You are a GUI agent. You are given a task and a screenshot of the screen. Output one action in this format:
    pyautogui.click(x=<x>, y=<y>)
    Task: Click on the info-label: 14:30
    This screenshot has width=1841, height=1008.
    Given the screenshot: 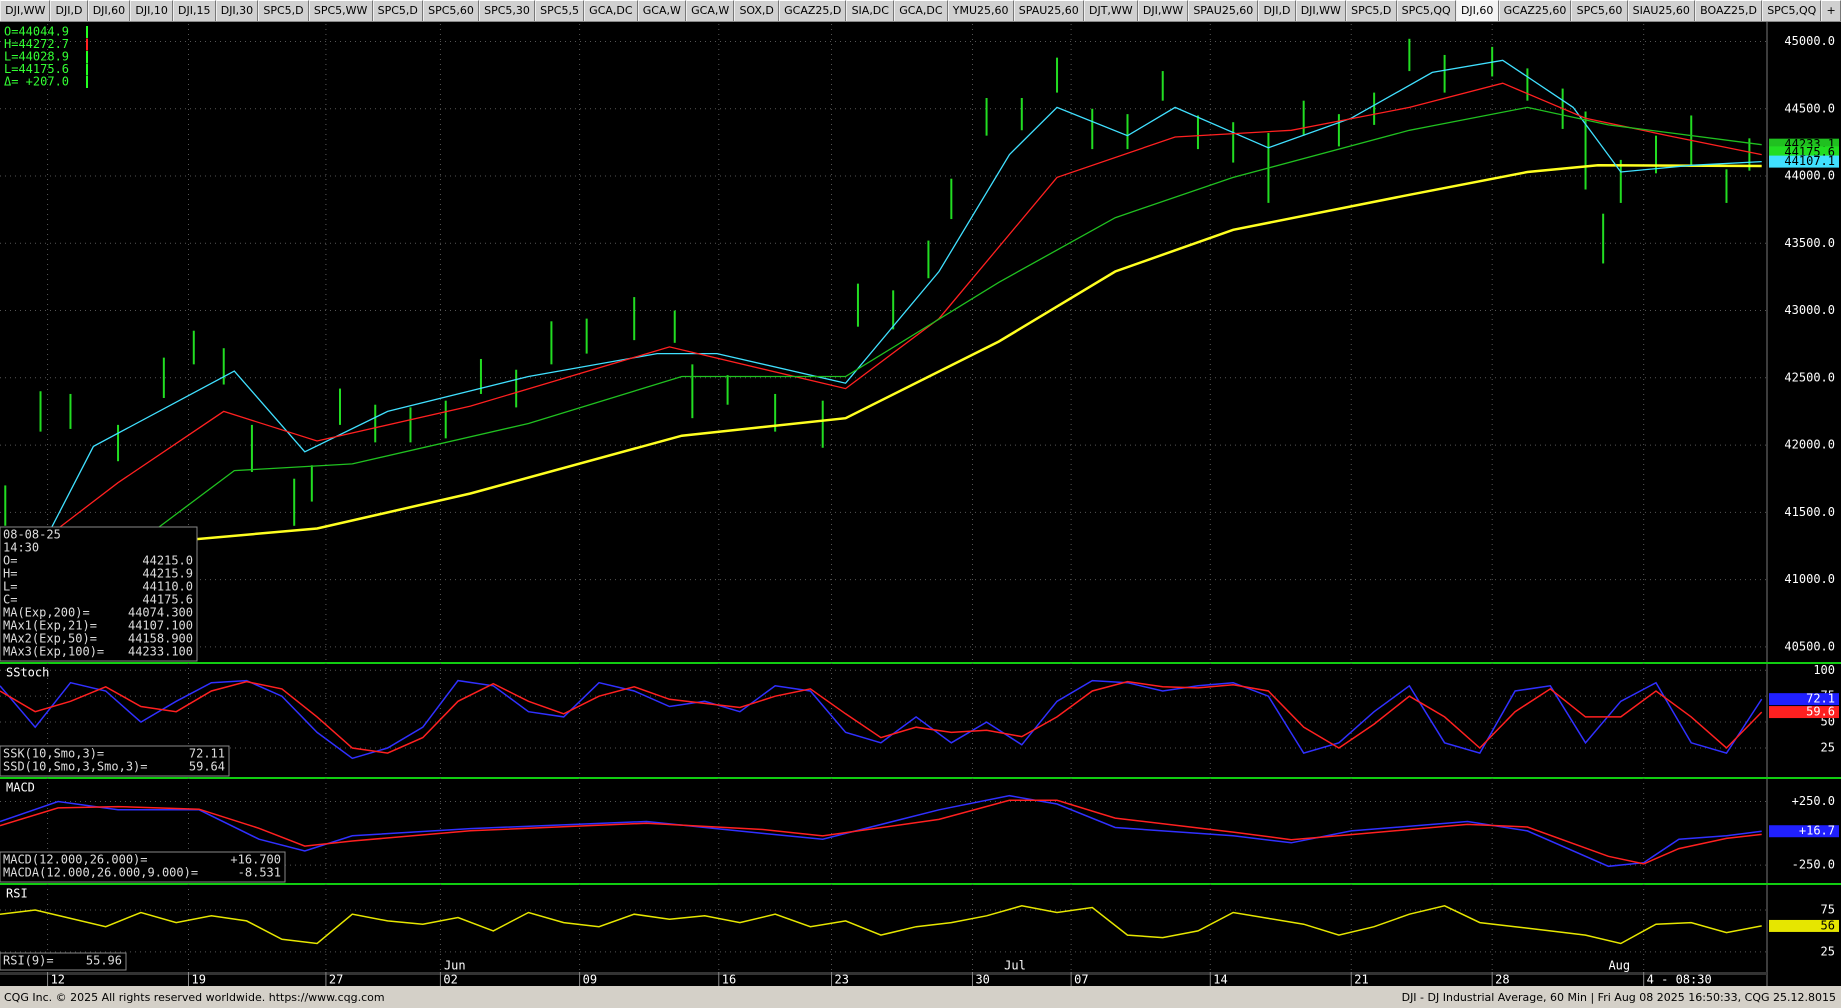 What is the action you would take?
    pyautogui.click(x=21, y=548)
    